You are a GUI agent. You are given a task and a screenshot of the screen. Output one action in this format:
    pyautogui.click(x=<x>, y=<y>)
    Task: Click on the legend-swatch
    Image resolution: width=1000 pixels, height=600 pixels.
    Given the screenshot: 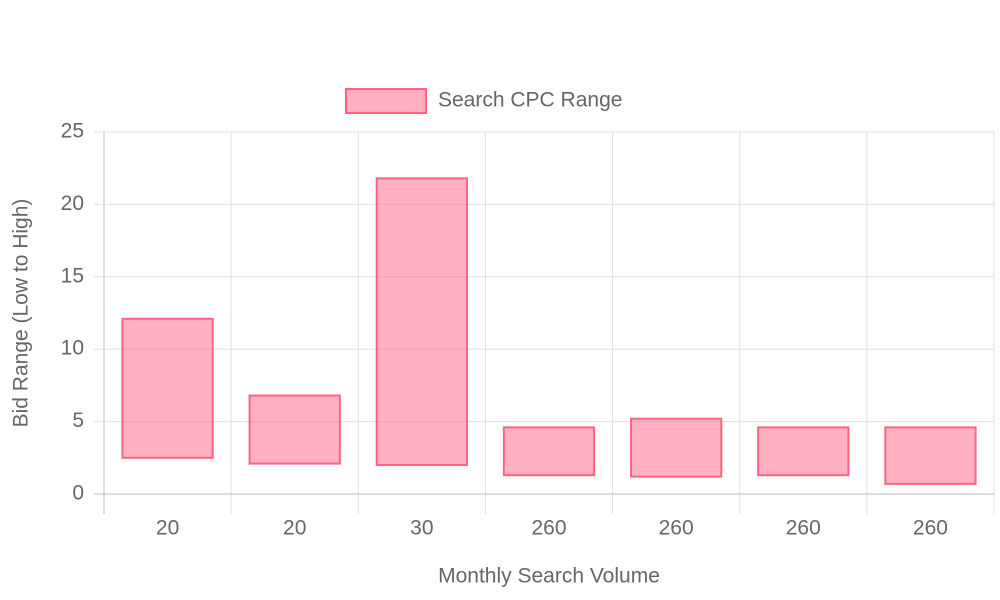 What is the action you would take?
    pyautogui.click(x=386, y=101)
    